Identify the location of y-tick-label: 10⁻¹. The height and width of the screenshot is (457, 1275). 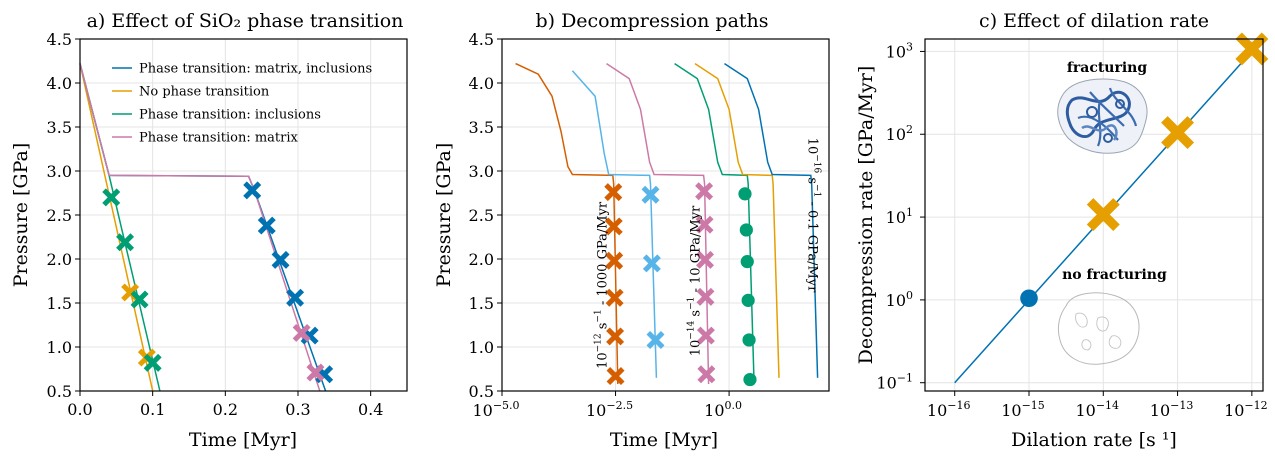
(894, 382).